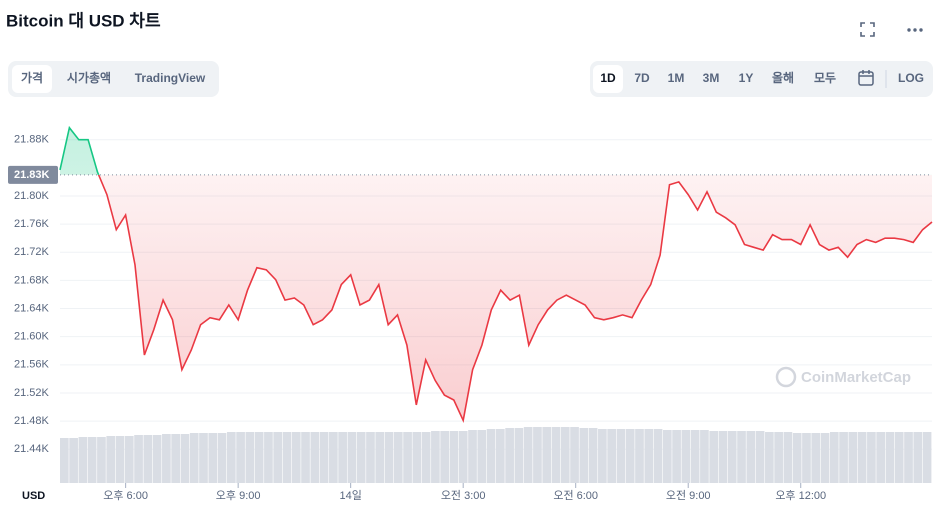 The width and height of the screenshot is (940, 506). What do you see at coordinates (33, 496) in the screenshot?
I see `axis-label: USD` at bounding box center [33, 496].